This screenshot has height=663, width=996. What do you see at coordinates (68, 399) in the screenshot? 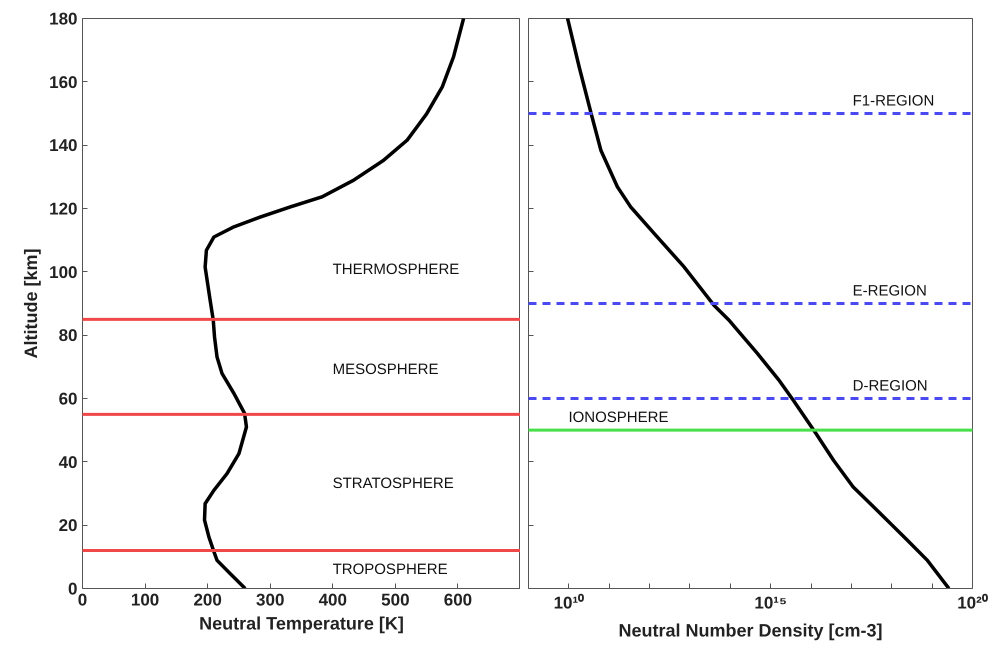
I see `y-tick-label: 60` at bounding box center [68, 399].